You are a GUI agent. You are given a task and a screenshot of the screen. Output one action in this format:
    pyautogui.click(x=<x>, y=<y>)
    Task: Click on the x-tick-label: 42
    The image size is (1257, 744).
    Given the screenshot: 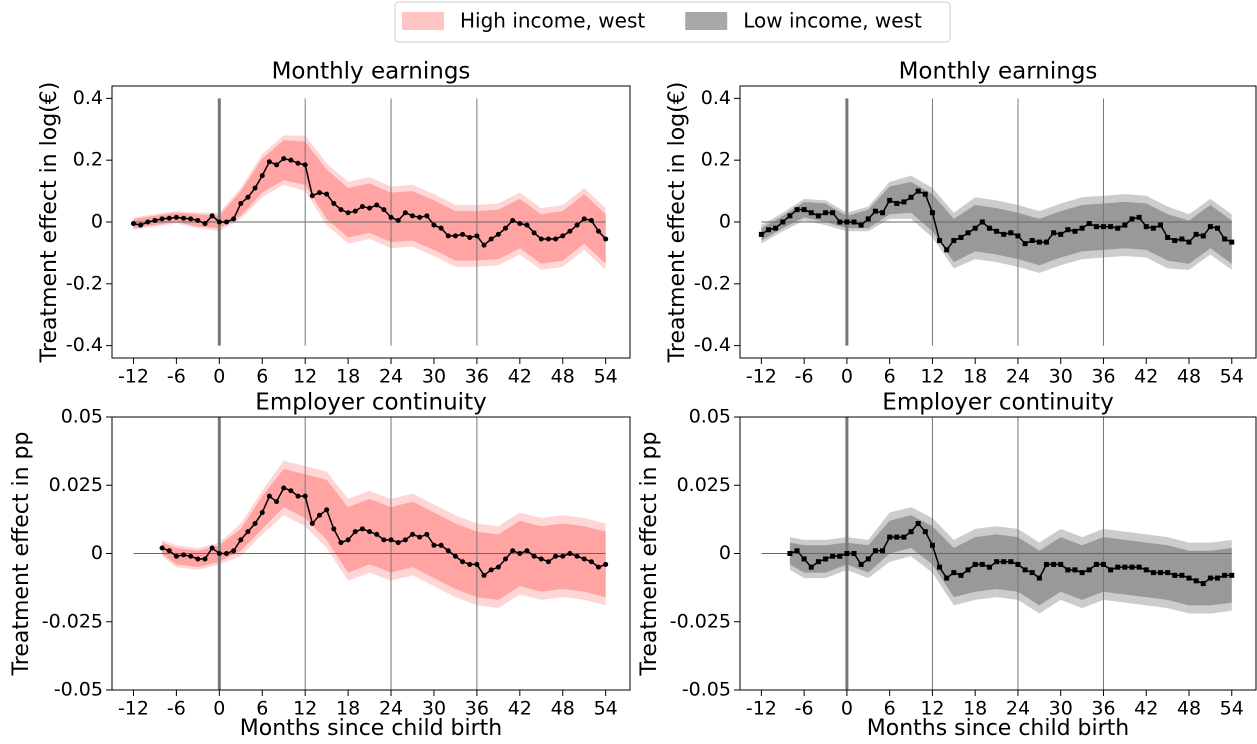 What is the action you would take?
    pyautogui.click(x=520, y=377)
    